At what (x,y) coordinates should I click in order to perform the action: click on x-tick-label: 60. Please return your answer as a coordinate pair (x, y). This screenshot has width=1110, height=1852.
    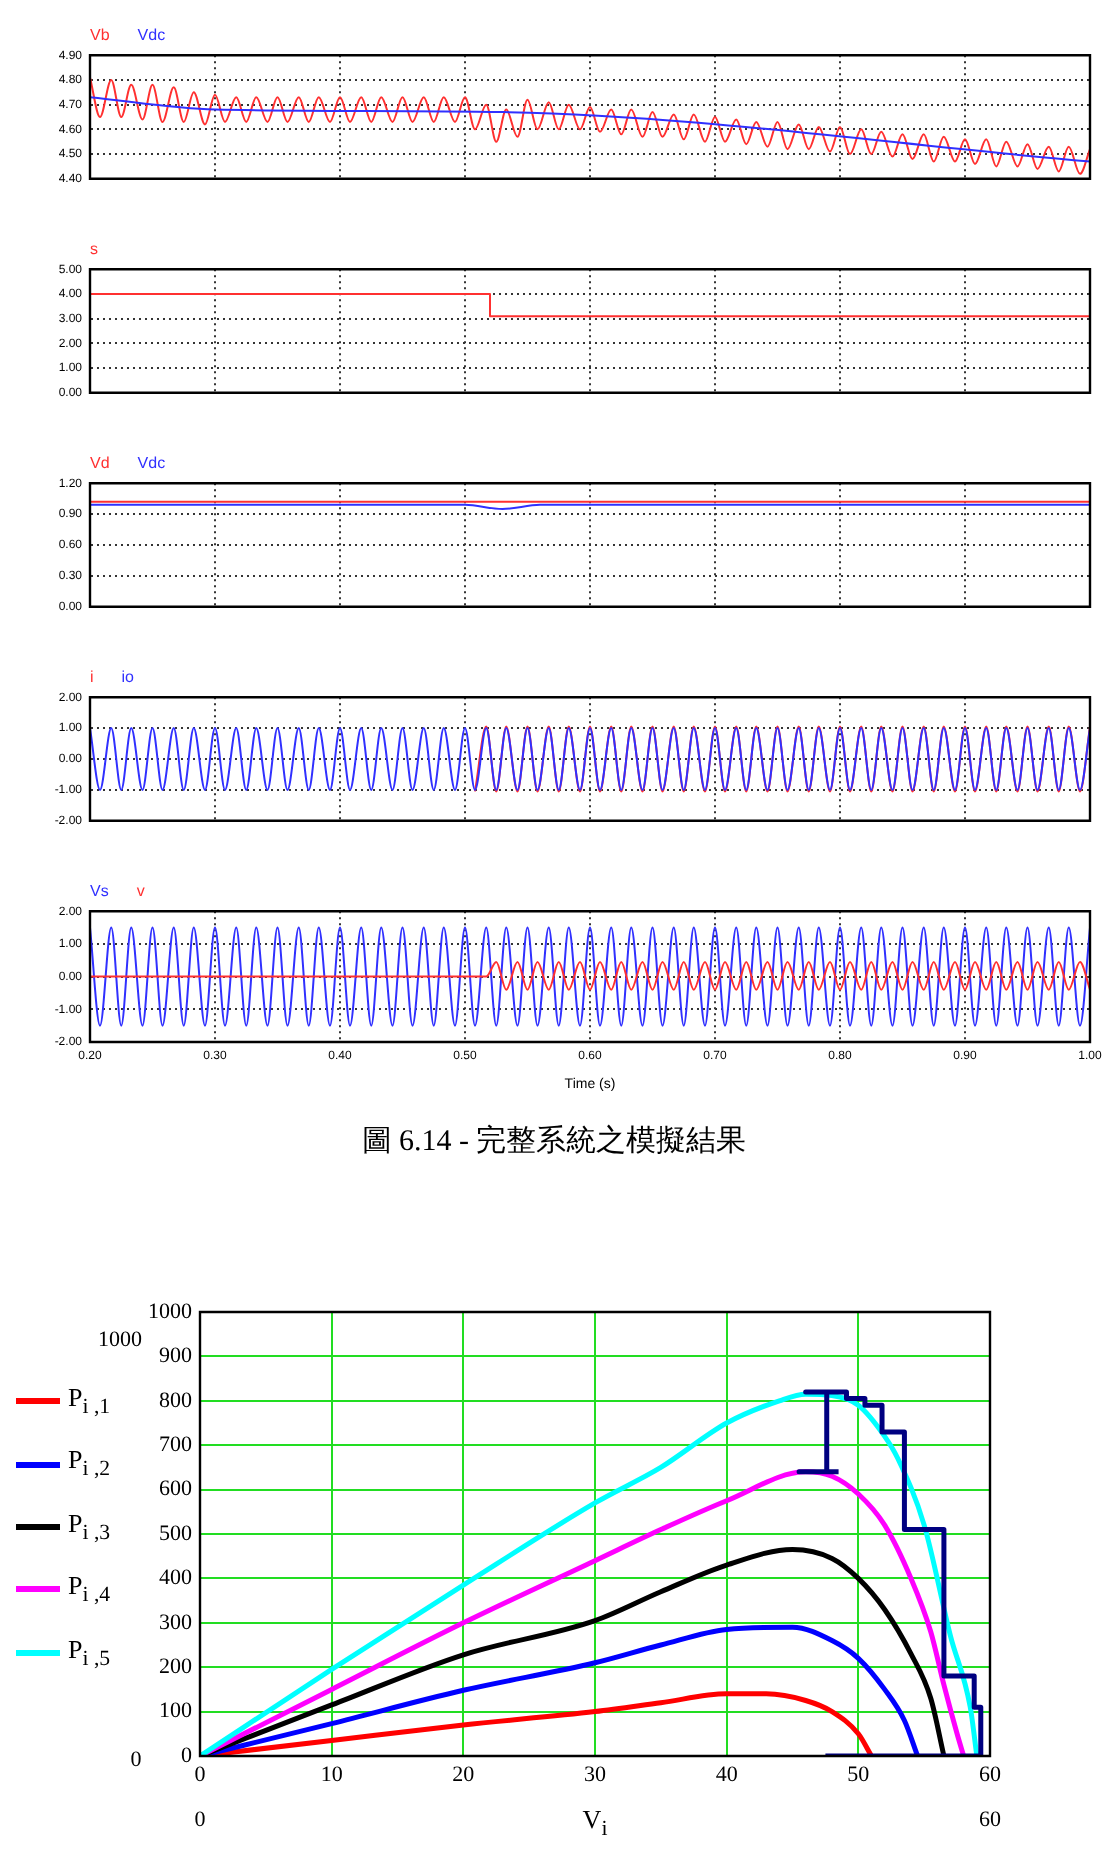
    Looking at the image, I should click on (990, 1774).